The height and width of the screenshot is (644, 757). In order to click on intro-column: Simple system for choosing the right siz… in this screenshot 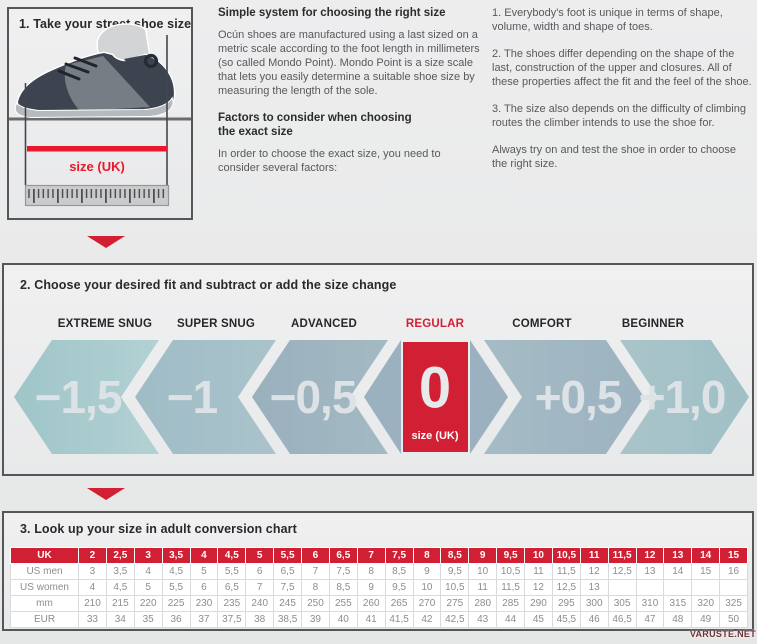, I will do `click(350, 97)`.